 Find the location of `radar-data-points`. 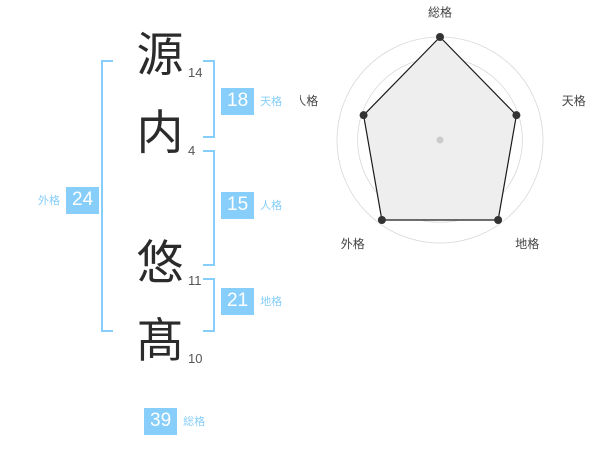

radar-data-points is located at coordinates (440, 128).